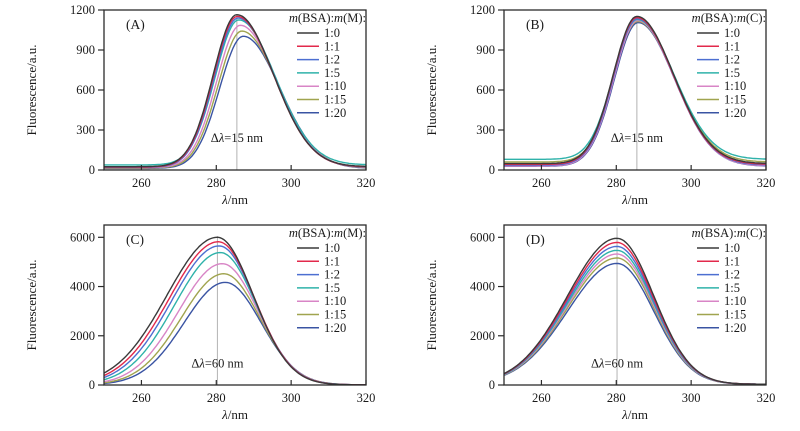 The height and width of the screenshot is (431, 800). Describe the element at coordinates (535, 239) in the screenshot. I see `panel-letter: (D)` at that location.